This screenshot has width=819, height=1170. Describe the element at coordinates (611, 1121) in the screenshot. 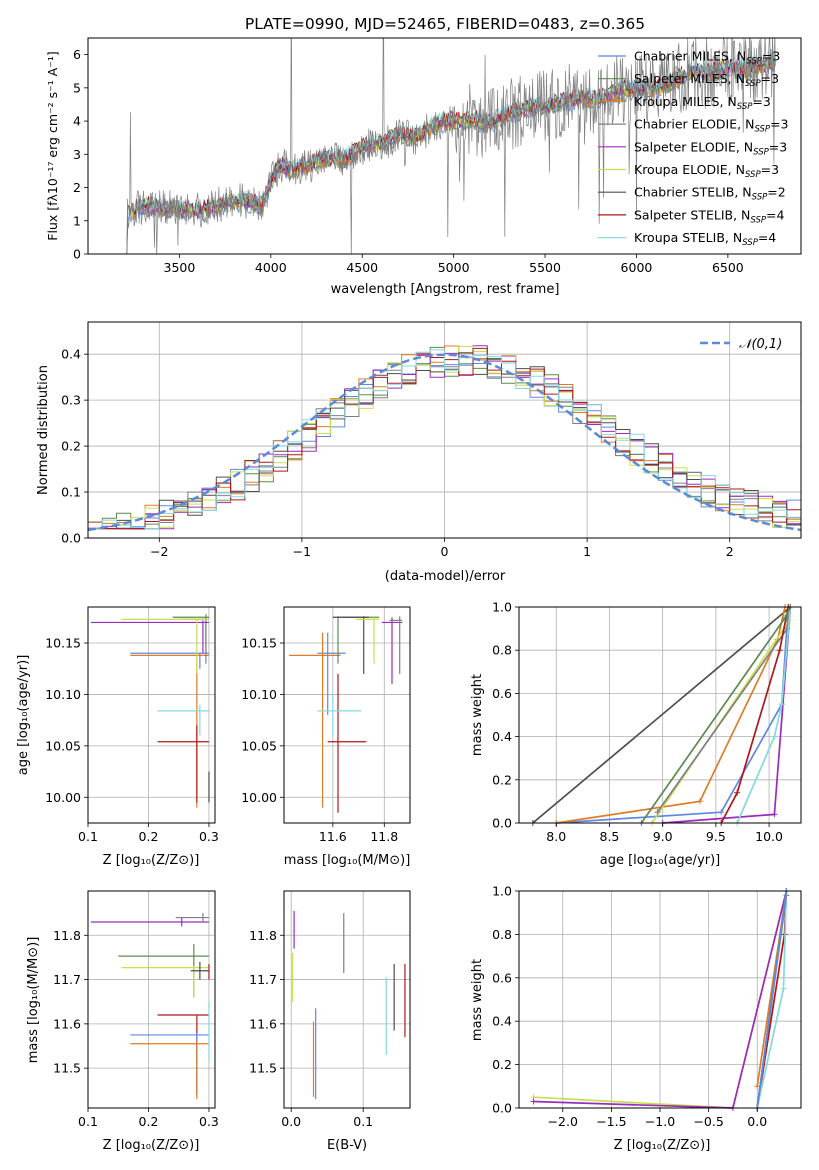

I see `x-tick-label: −1.5` at that location.